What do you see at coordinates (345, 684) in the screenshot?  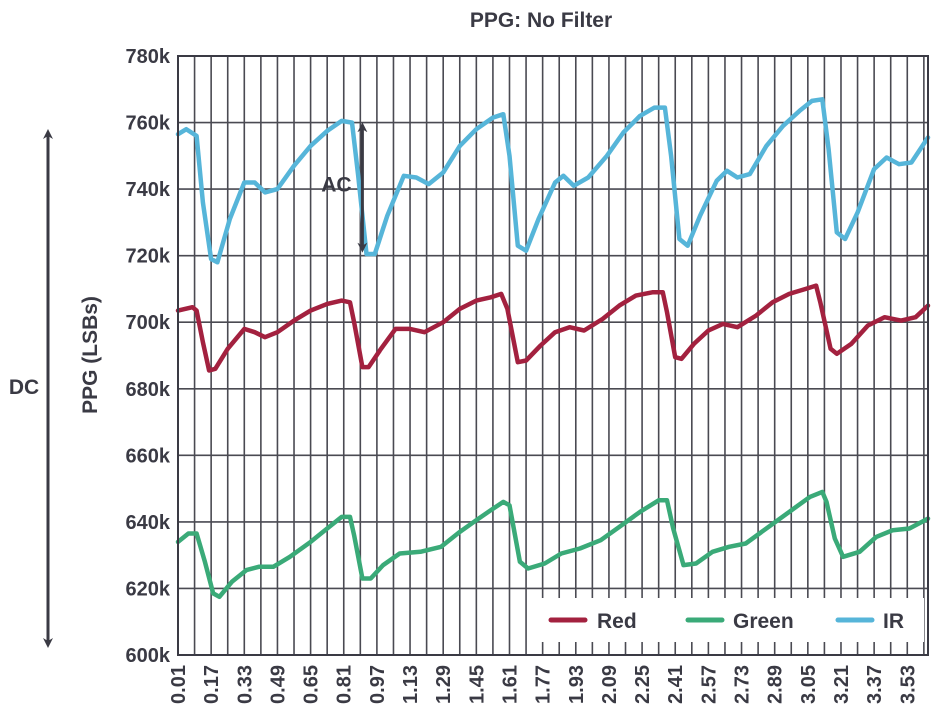 I see `x-tick-label: 0.81` at bounding box center [345, 684].